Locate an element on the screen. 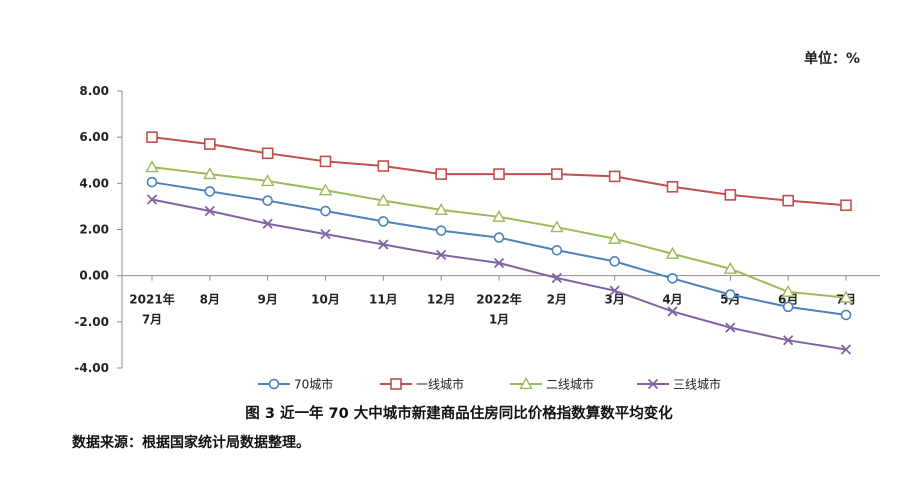 This screenshot has height=497, width=918. x-tick-label: 12月 is located at coordinates (441, 300).